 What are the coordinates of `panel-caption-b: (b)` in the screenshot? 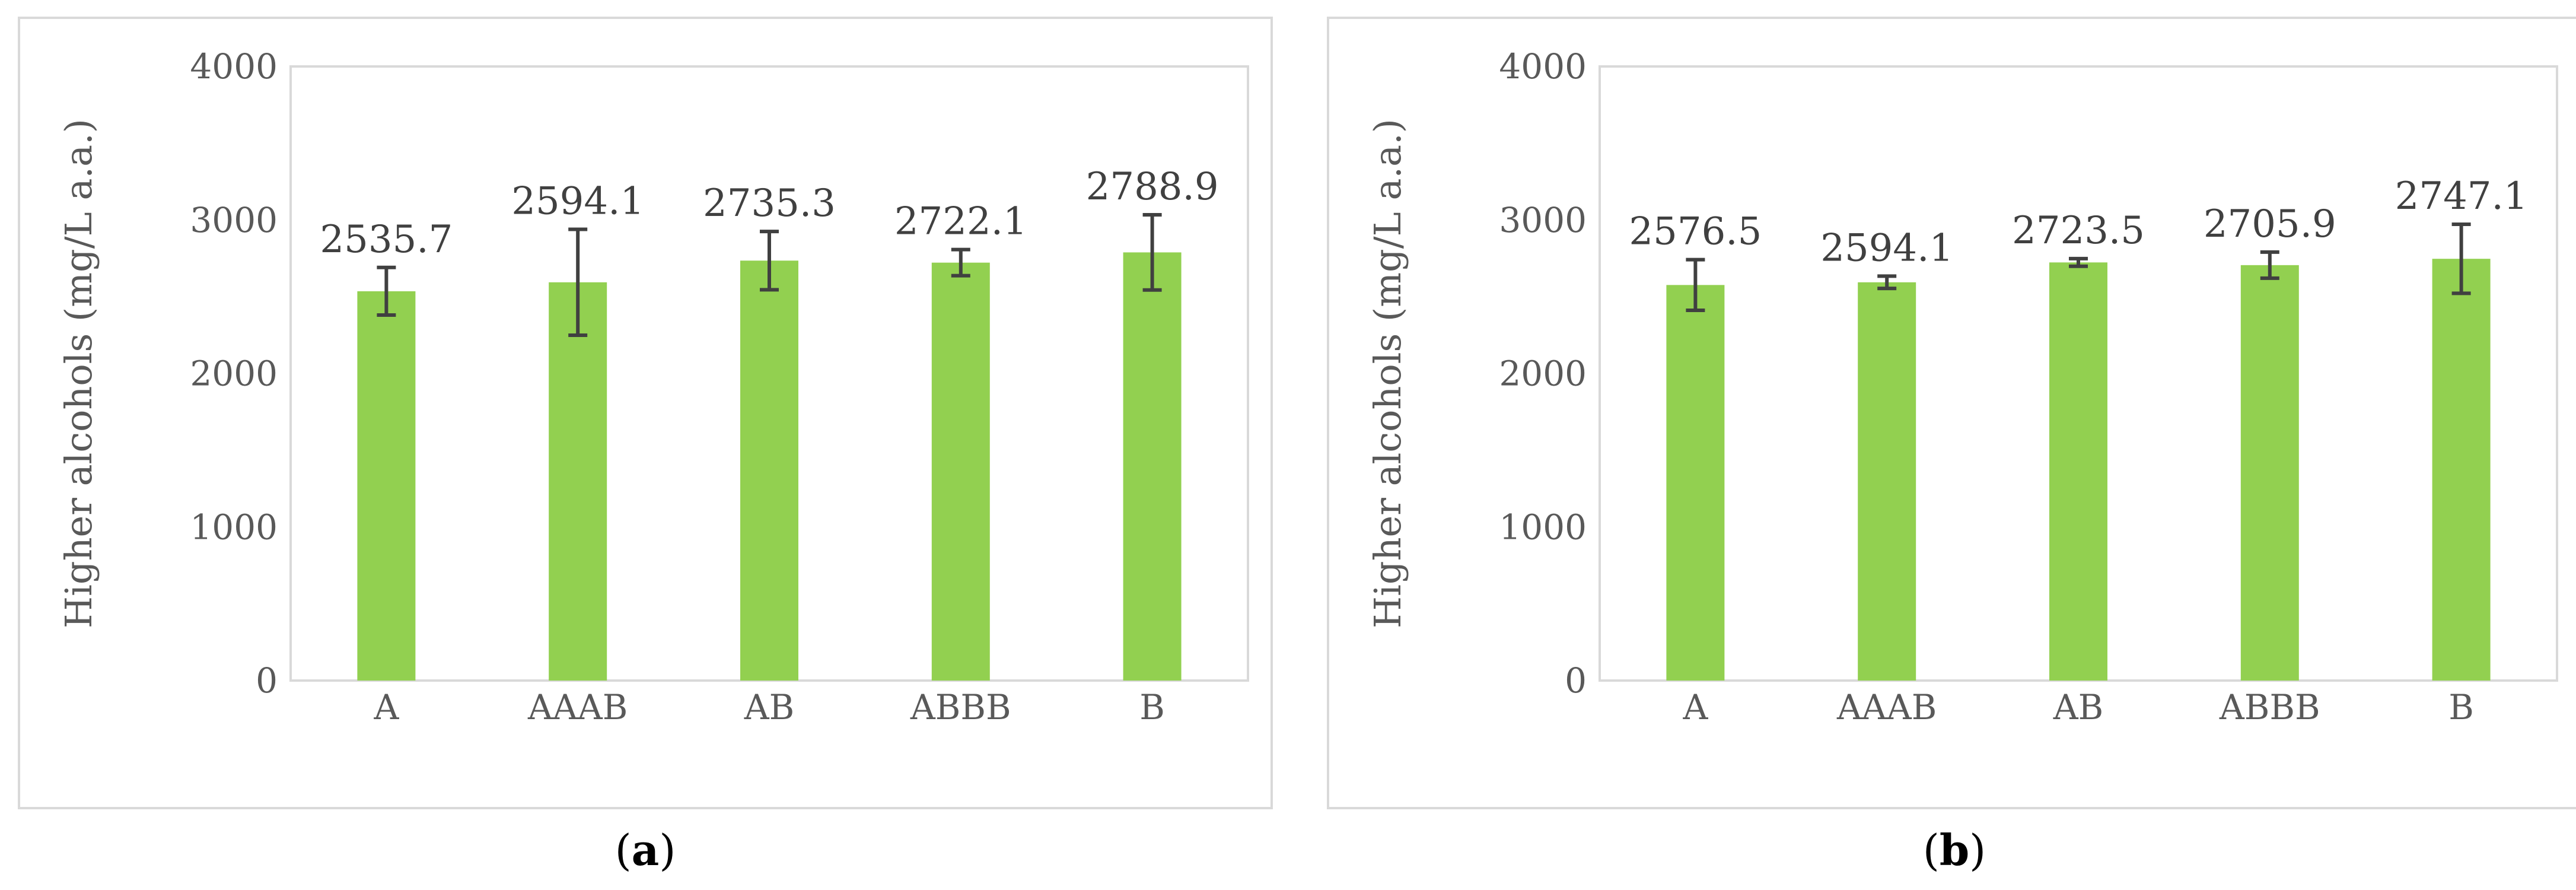 It's located at (1954, 850).